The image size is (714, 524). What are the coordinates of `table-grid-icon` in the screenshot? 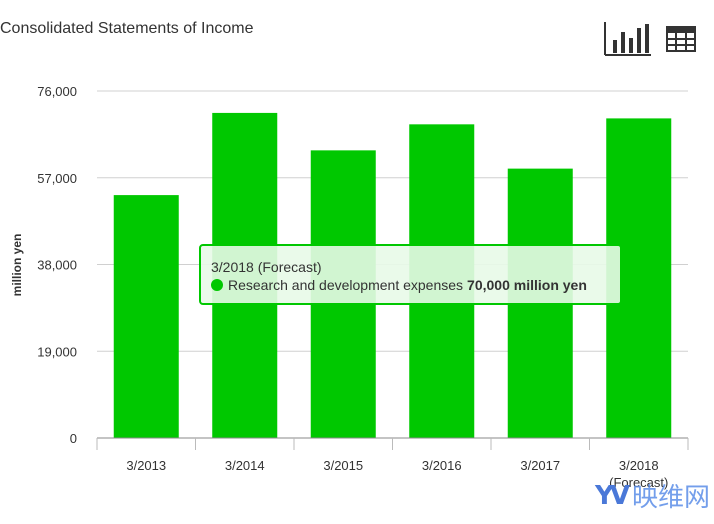 It's located at (681, 41).